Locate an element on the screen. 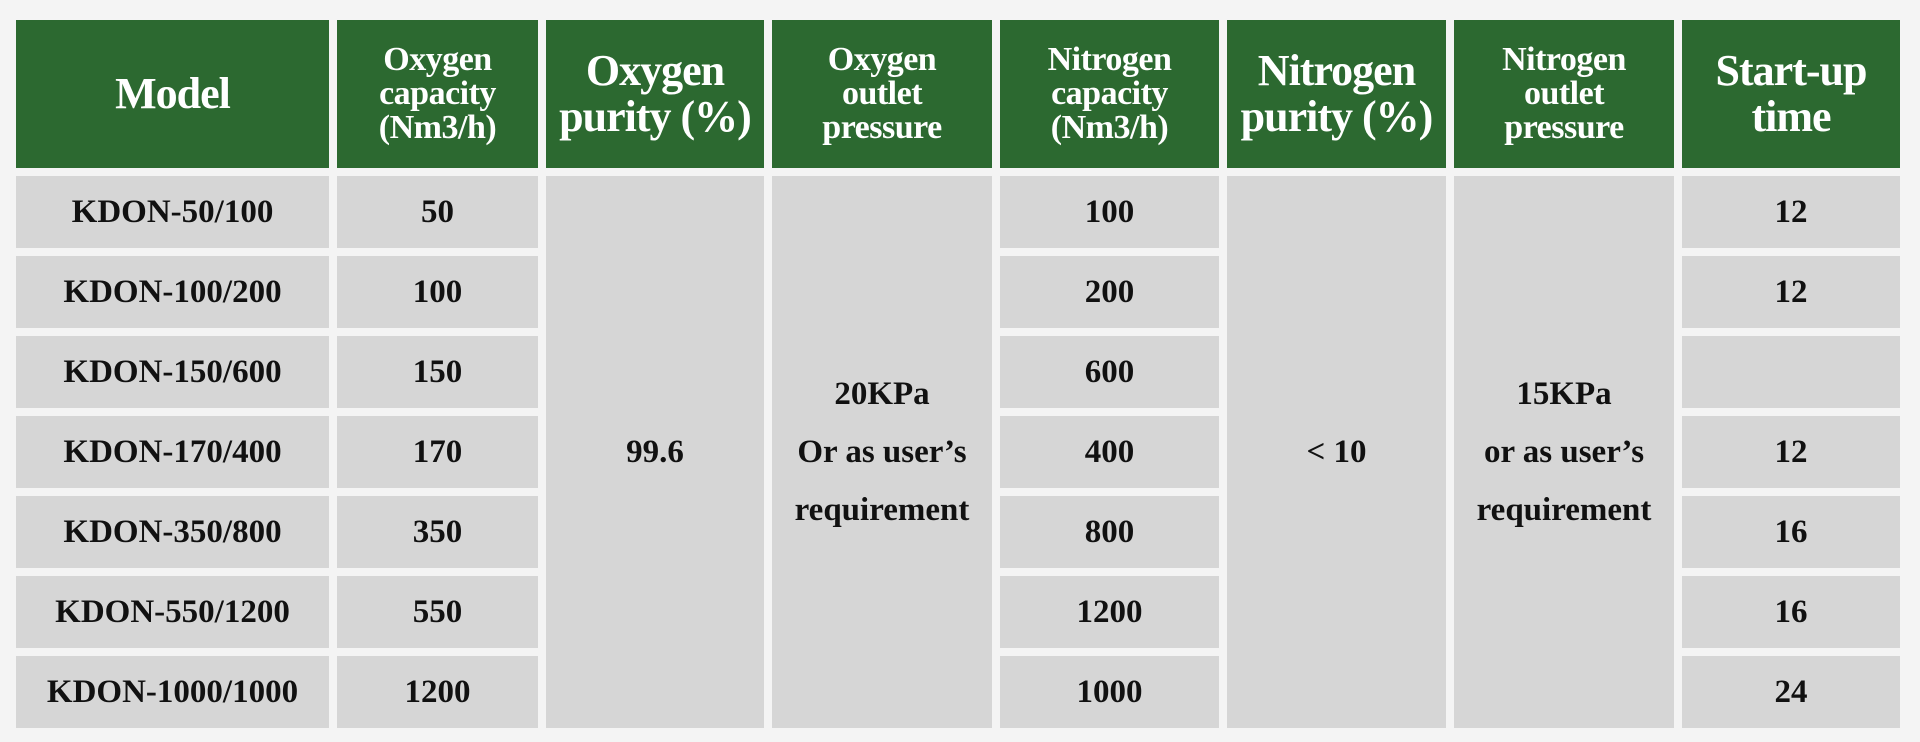 This screenshot has height=742, width=1920. table-row: KDON-170/400 170 400 12 is located at coordinates (958, 452).